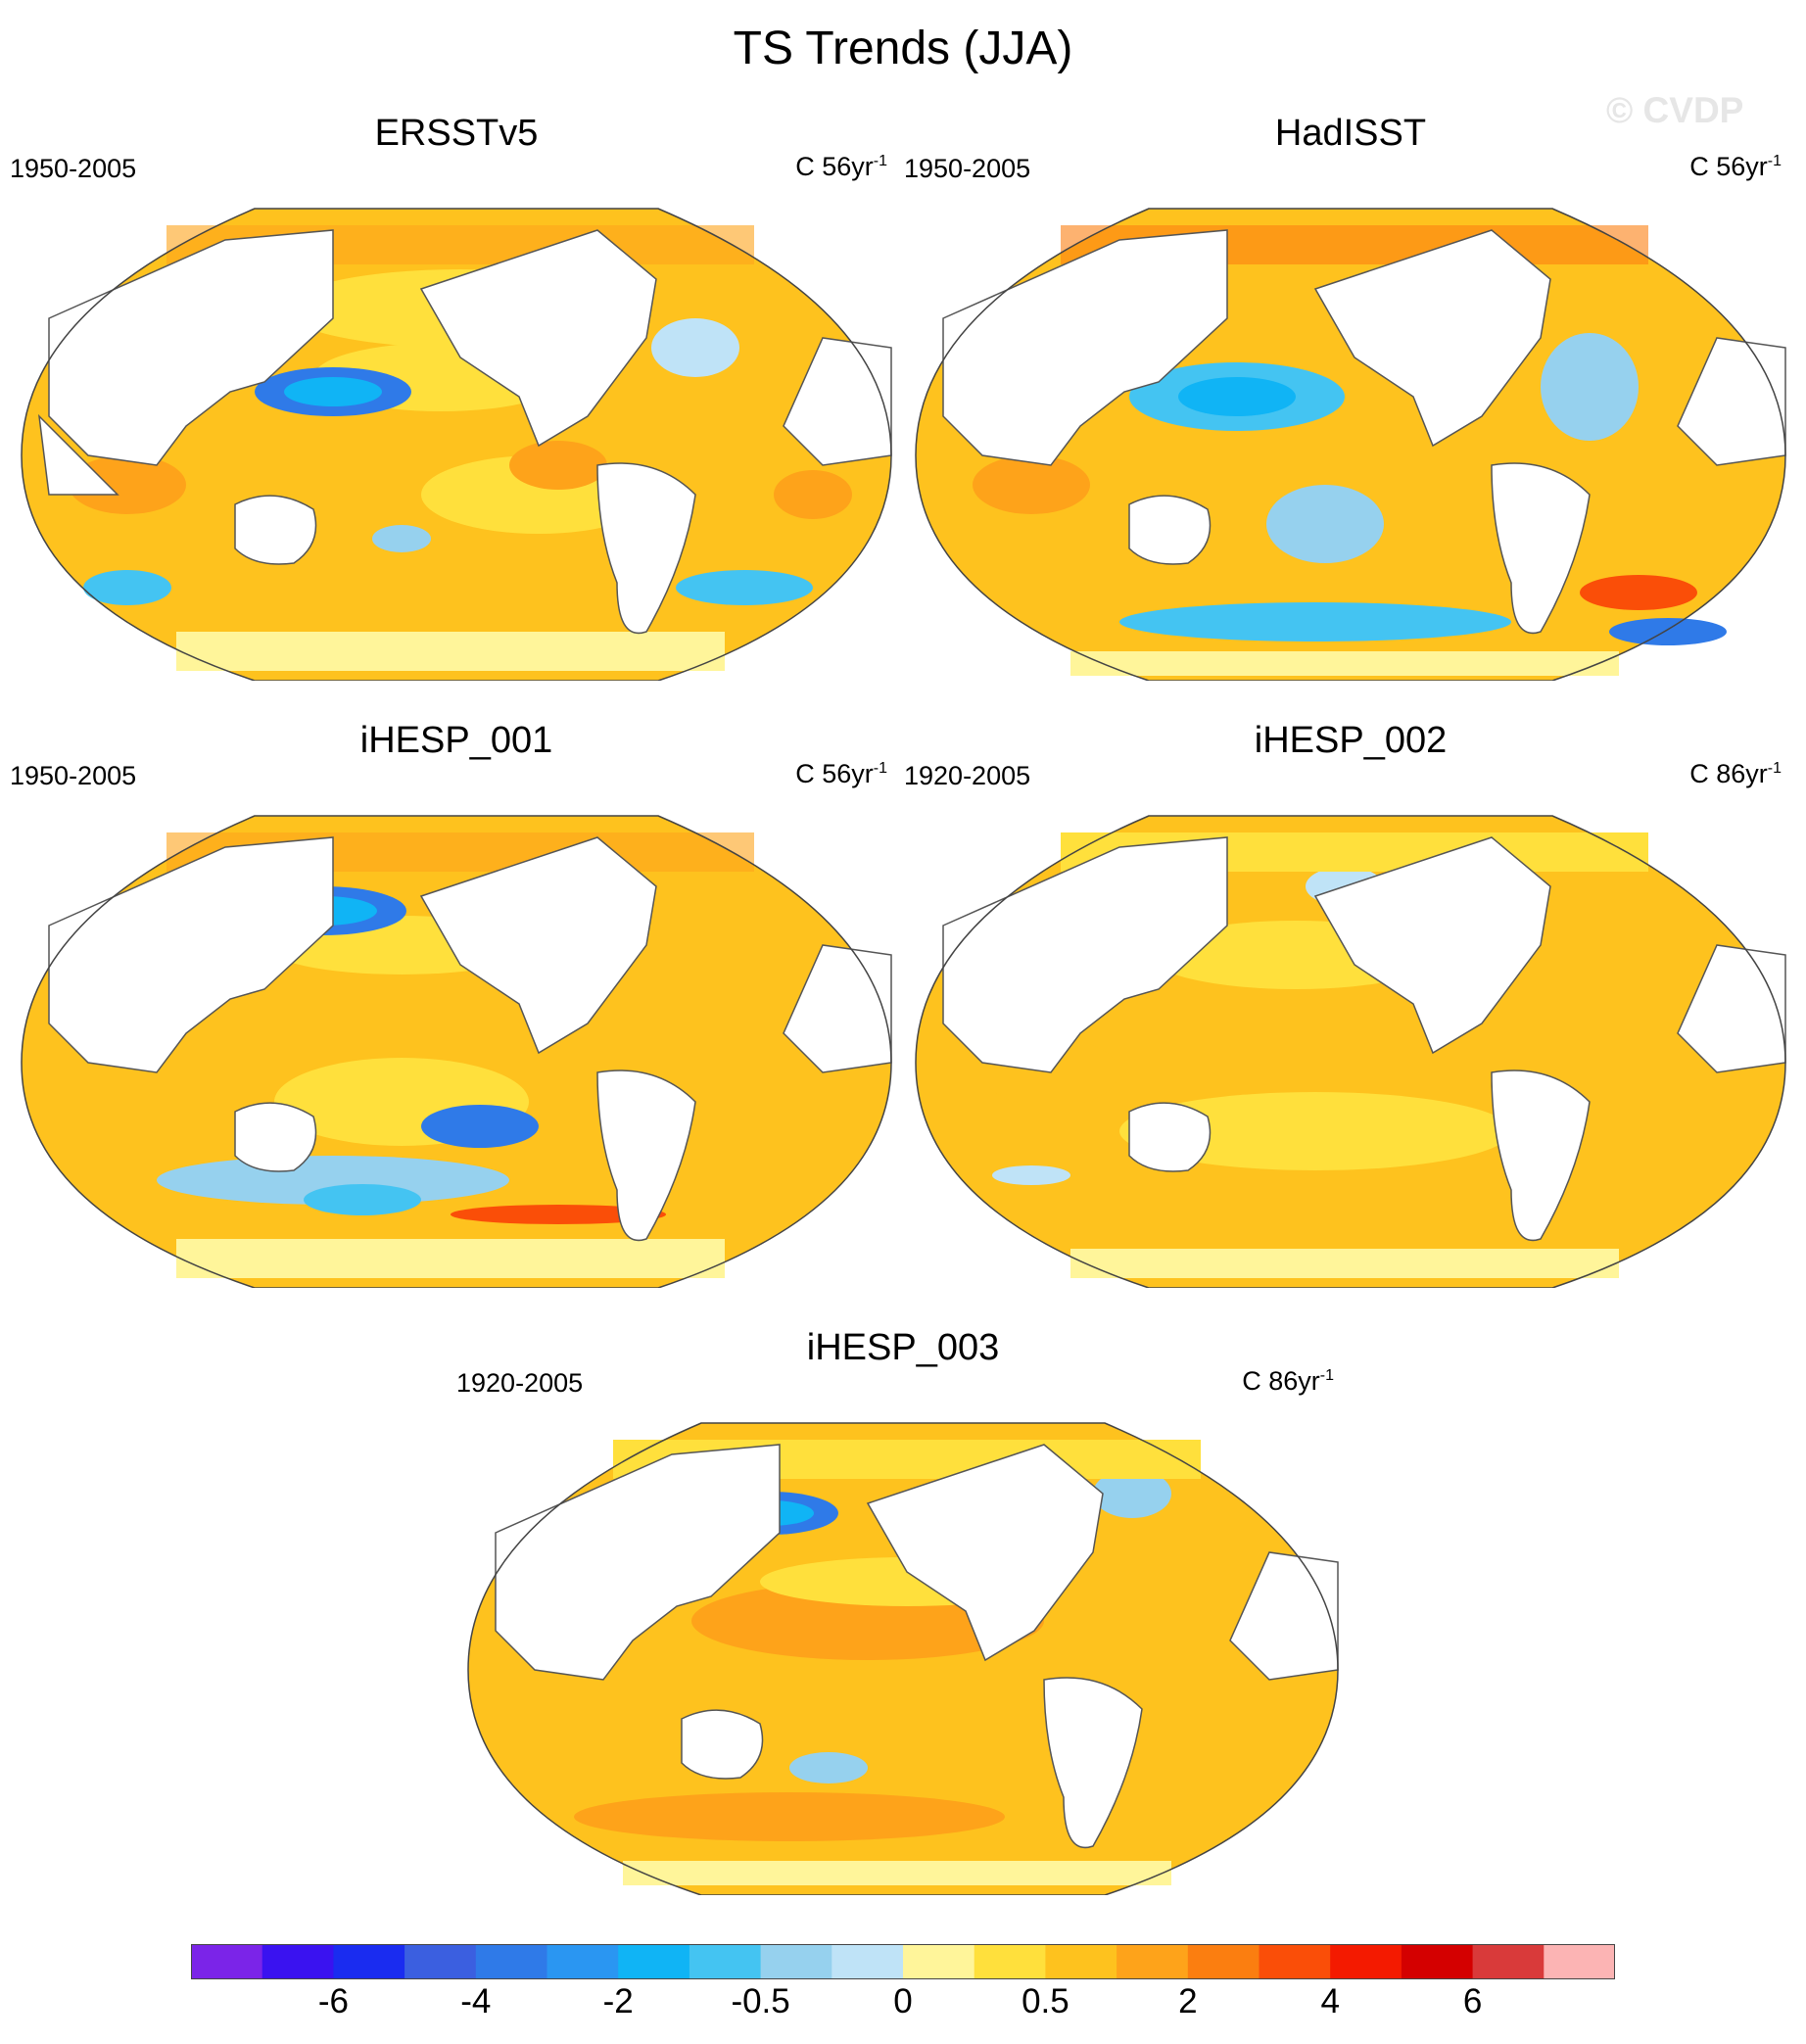  Describe the element at coordinates (618, 2001) in the screenshot. I see `colorbar-label: -2` at that location.